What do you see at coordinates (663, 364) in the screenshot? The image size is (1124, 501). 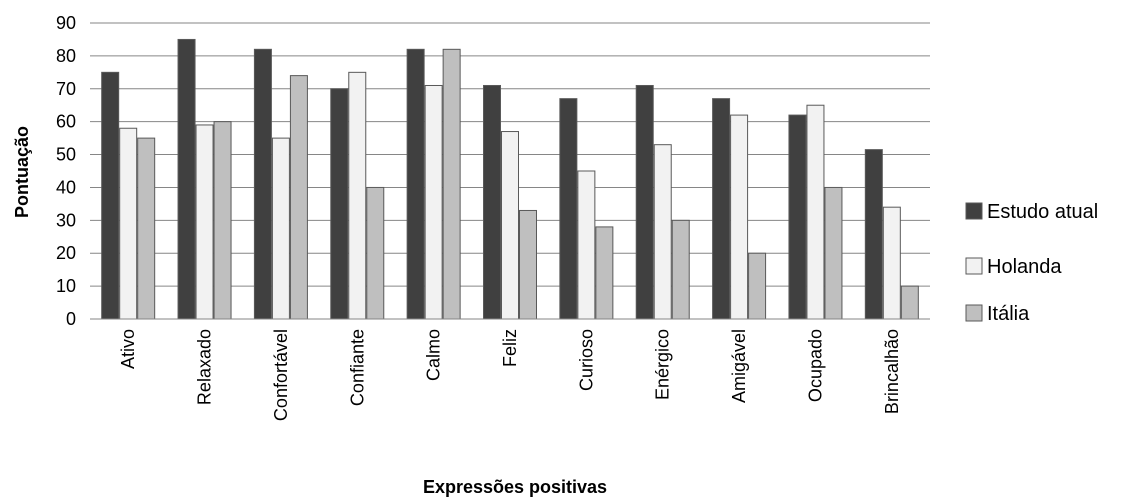 I see `x-category-label: Enérgico` at bounding box center [663, 364].